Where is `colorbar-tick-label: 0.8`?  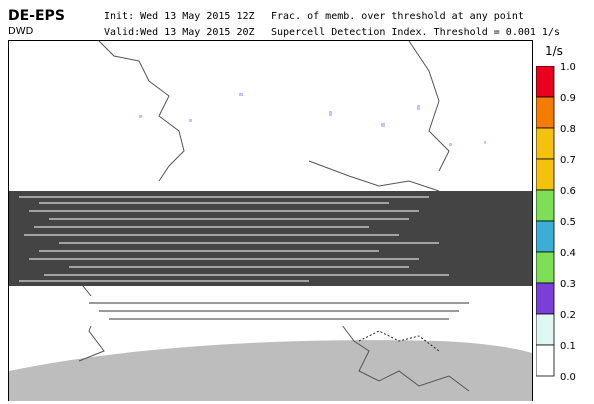 colorbar-tick-label: 0.8 is located at coordinates (568, 129).